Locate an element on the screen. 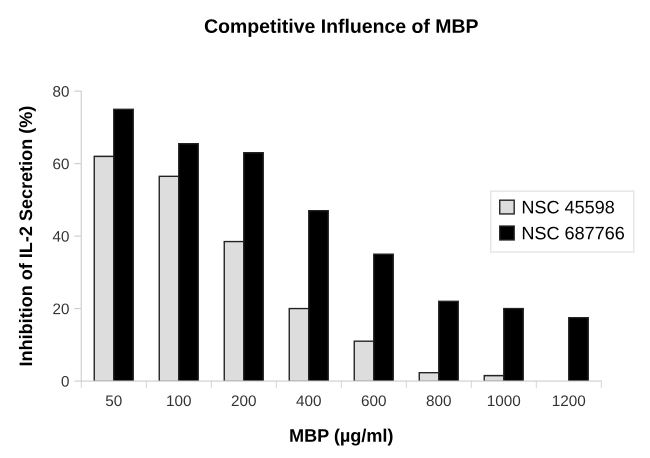  bar is located at coordinates (578, 349).